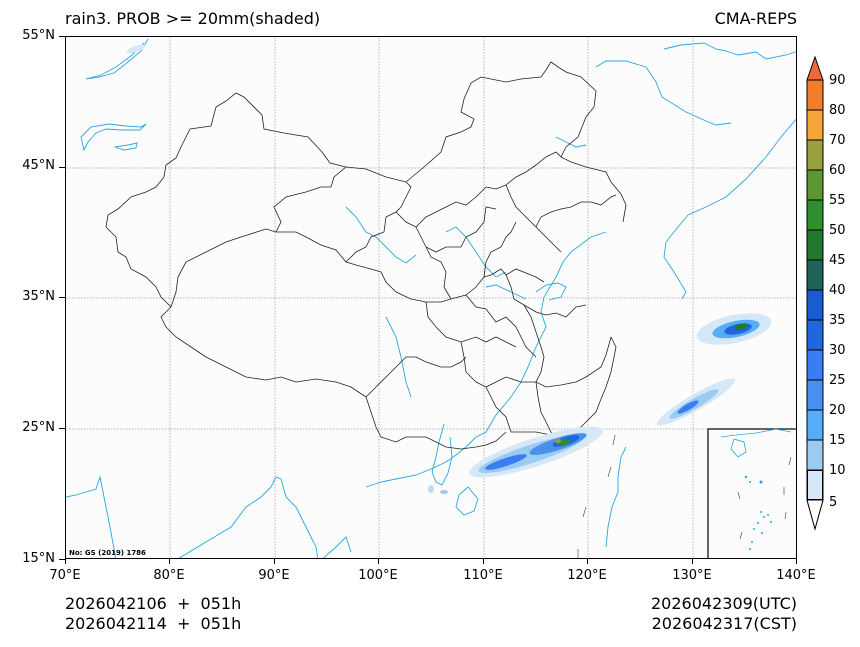 The width and height of the screenshot is (860, 647). Describe the element at coordinates (755, 18) in the screenshot. I see `model-source: CMA-REPS` at that location.